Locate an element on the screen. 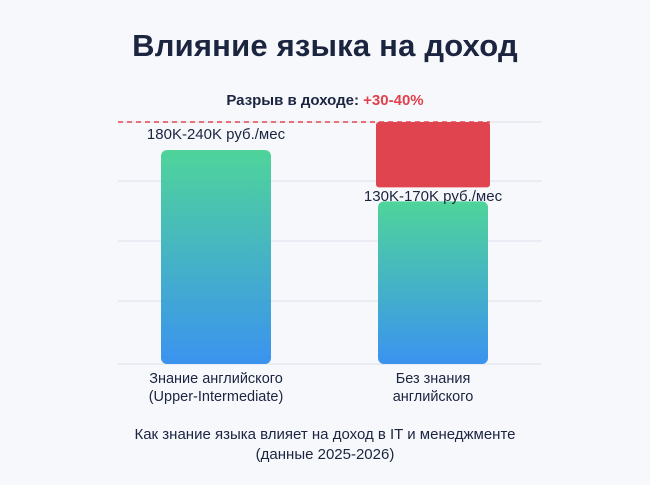 The width and height of the screenshot is (650, 485). chart-title: Влияние языка на доход is located at coordinates (325, 45).